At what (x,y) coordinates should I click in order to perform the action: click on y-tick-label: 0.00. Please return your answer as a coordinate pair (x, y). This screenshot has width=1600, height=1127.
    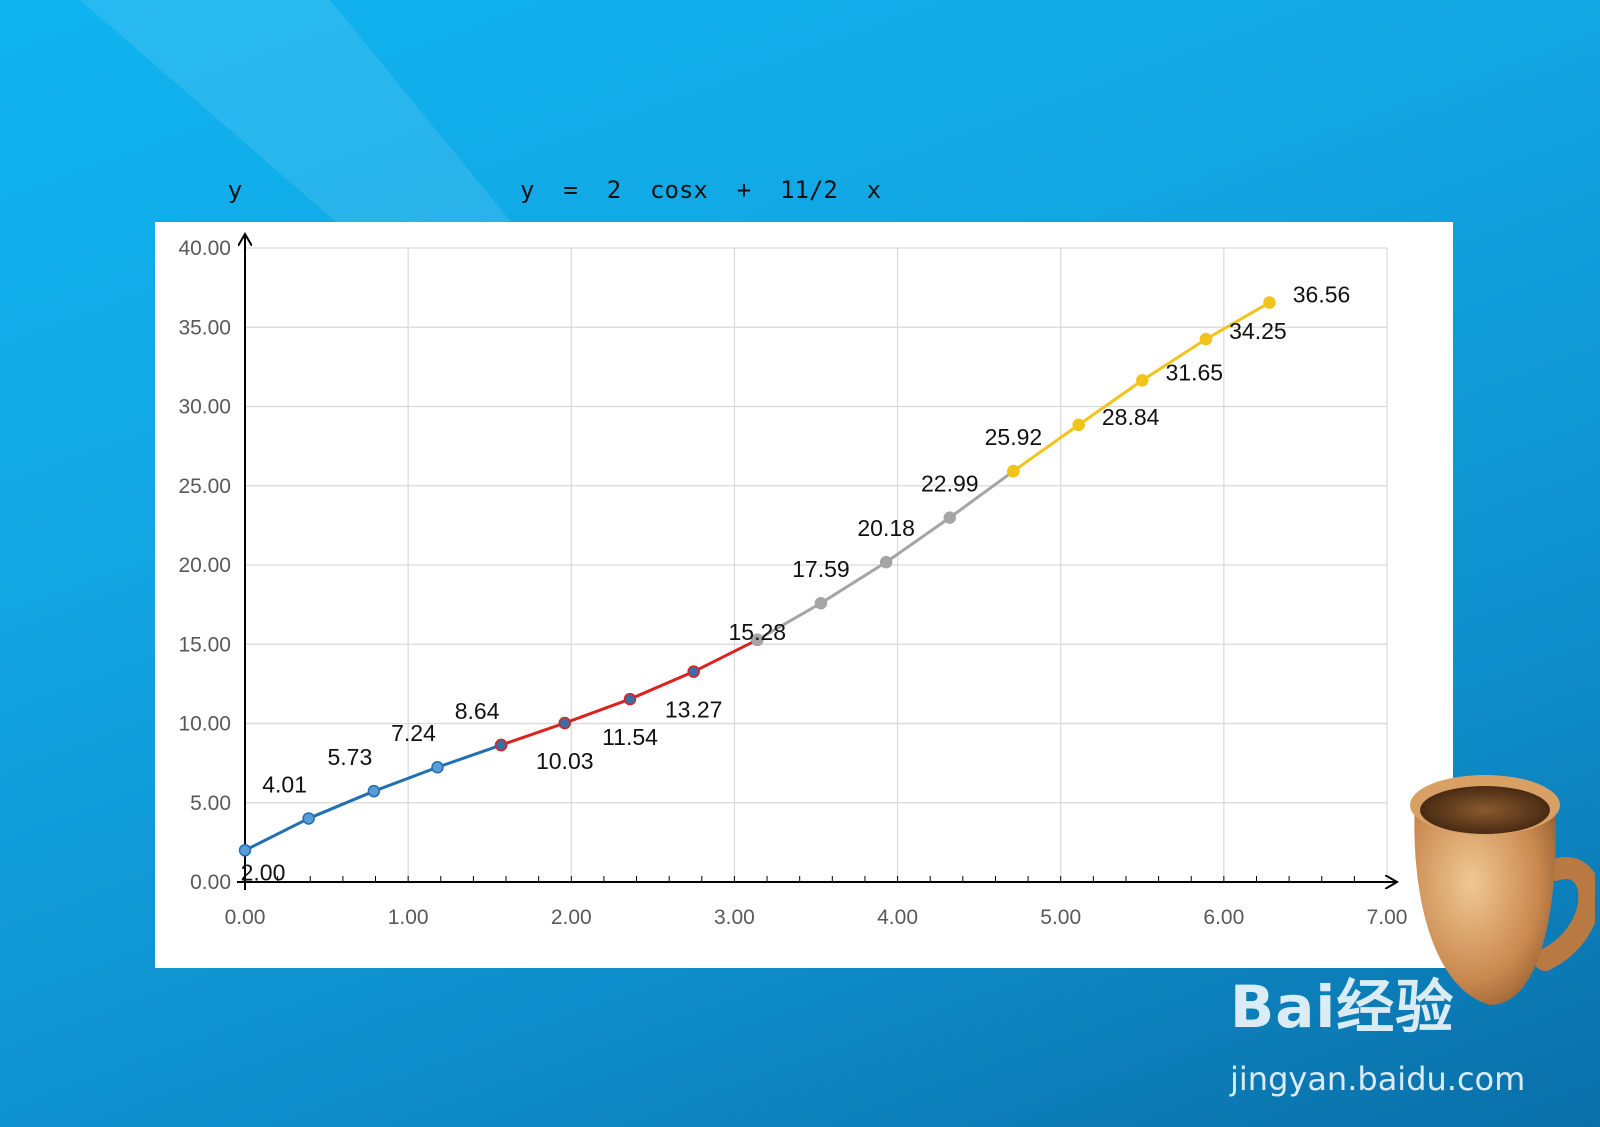
    Looking at the image, I should click on (210, 882).